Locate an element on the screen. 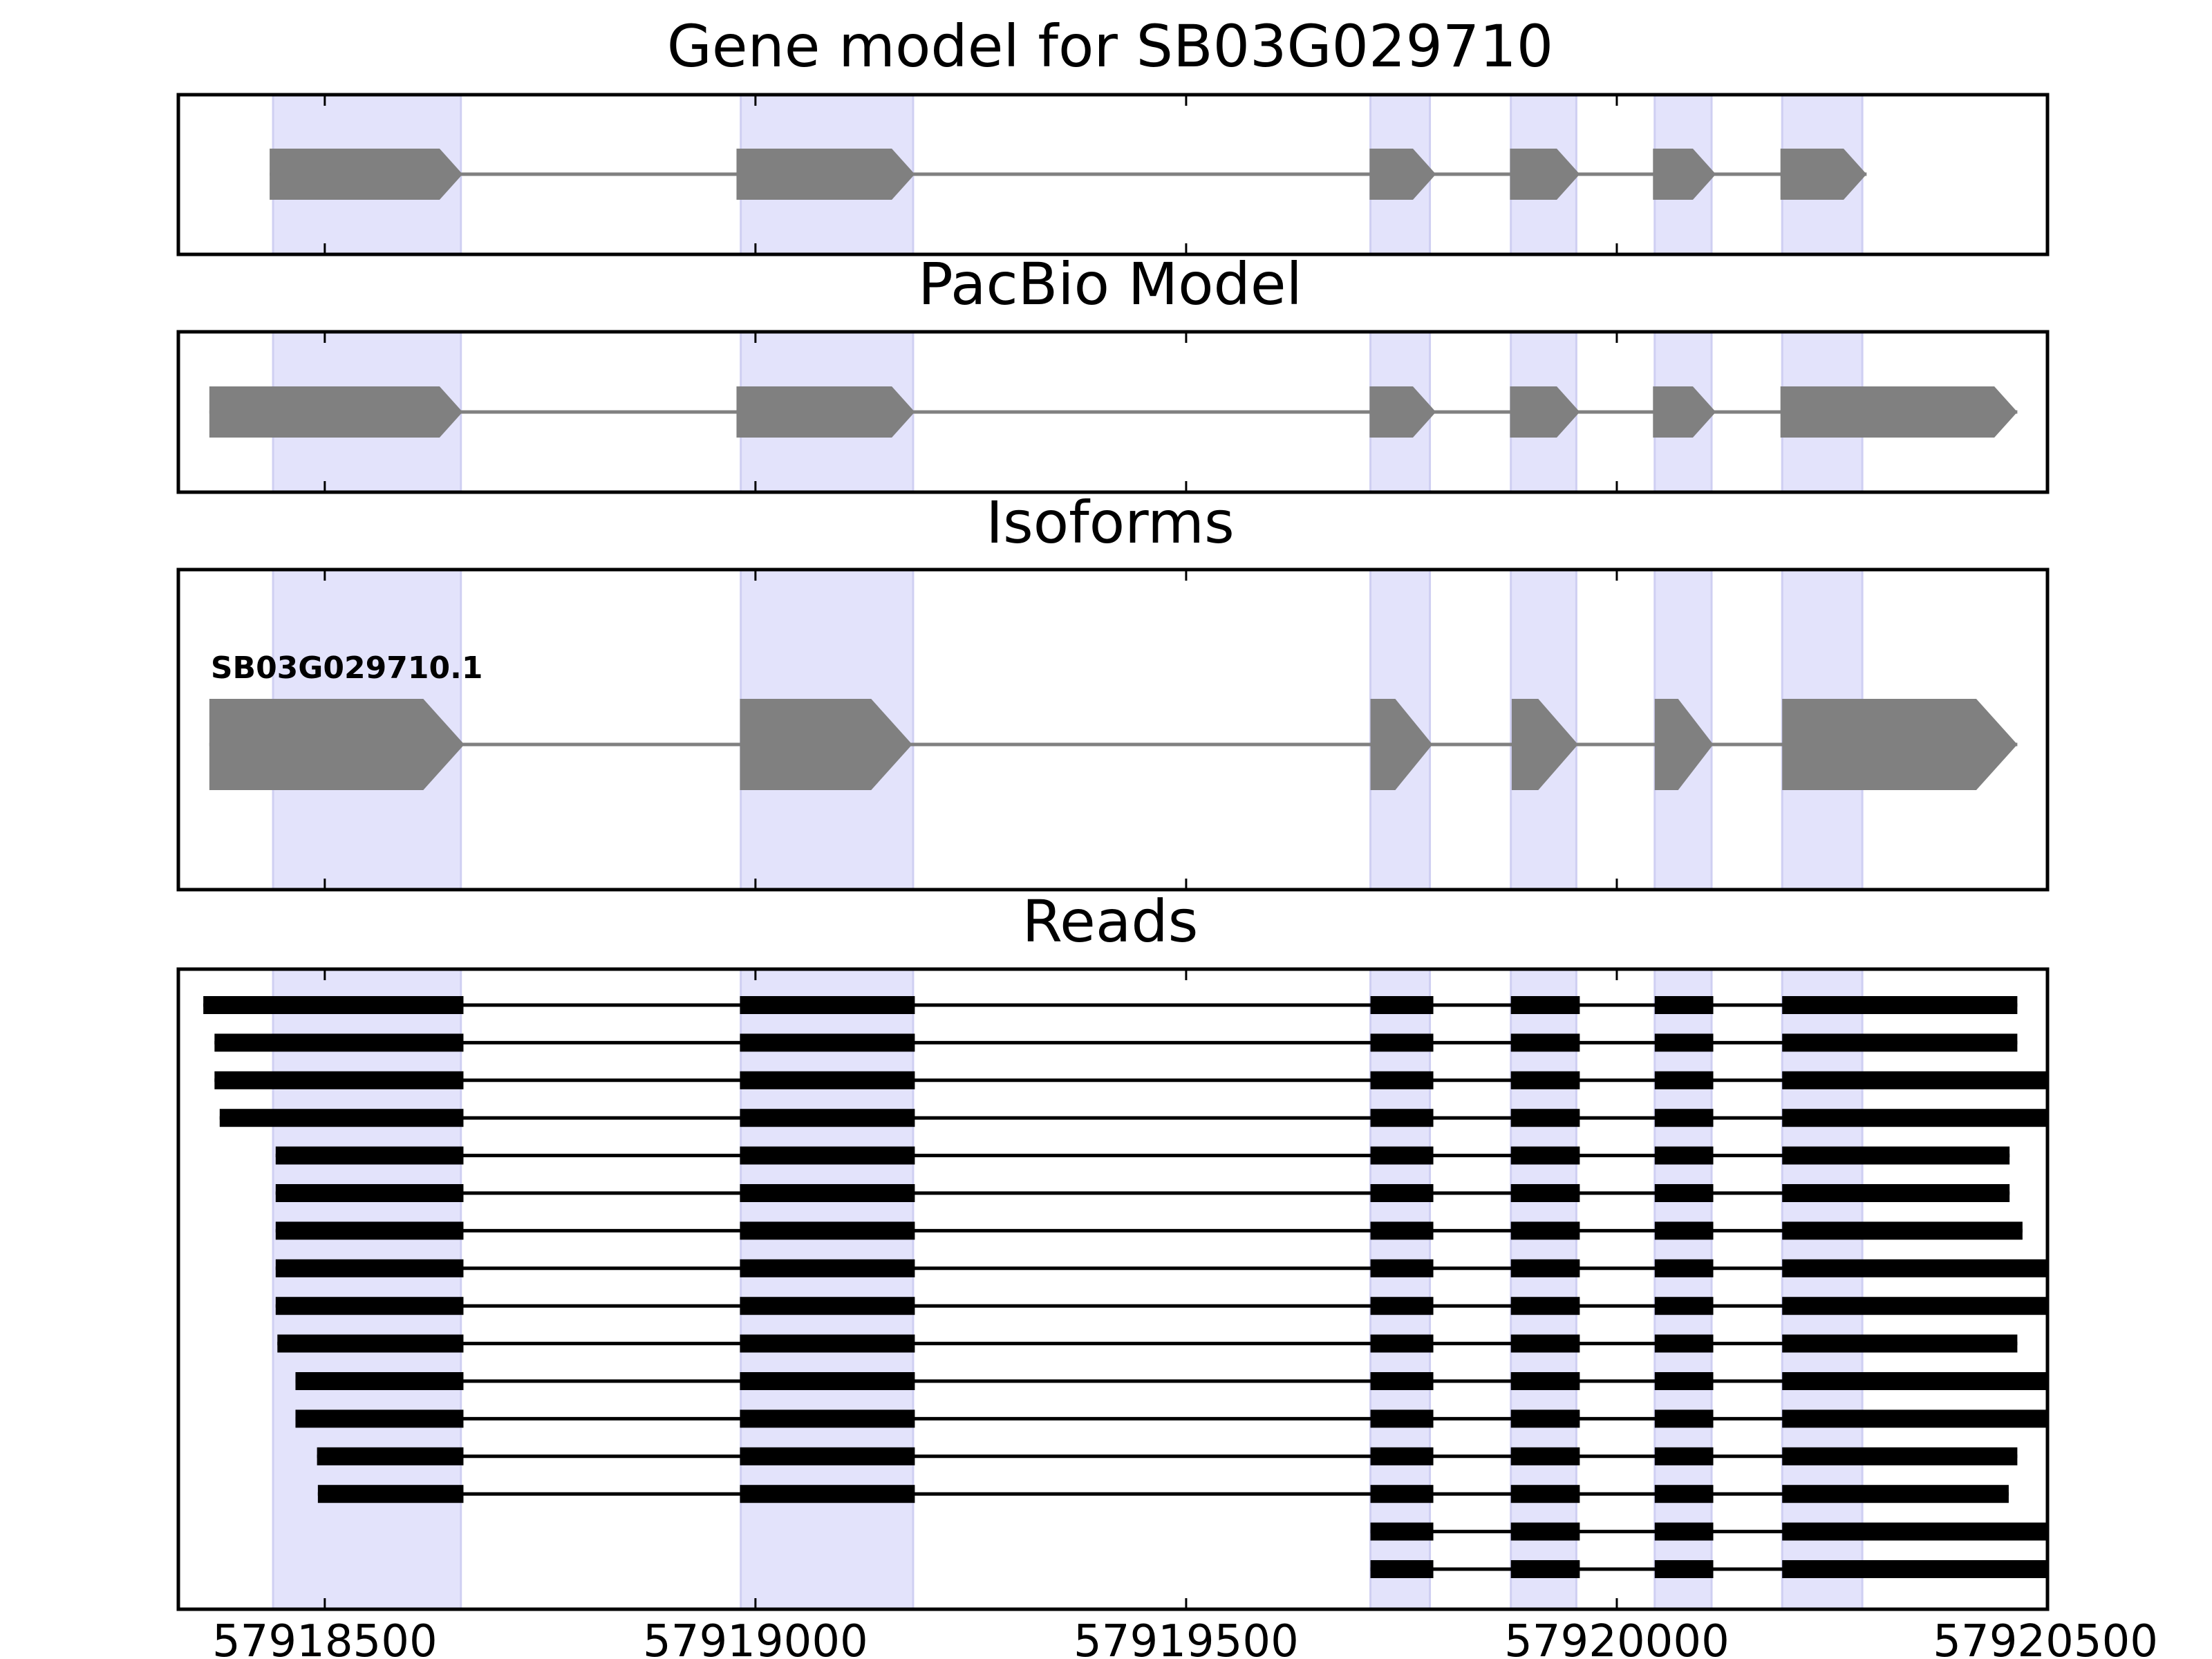 Image resolution: width=2212 pixels, height=1659 pixels. isoforms-title: Isoforms is located at coordinates (1110, 522).